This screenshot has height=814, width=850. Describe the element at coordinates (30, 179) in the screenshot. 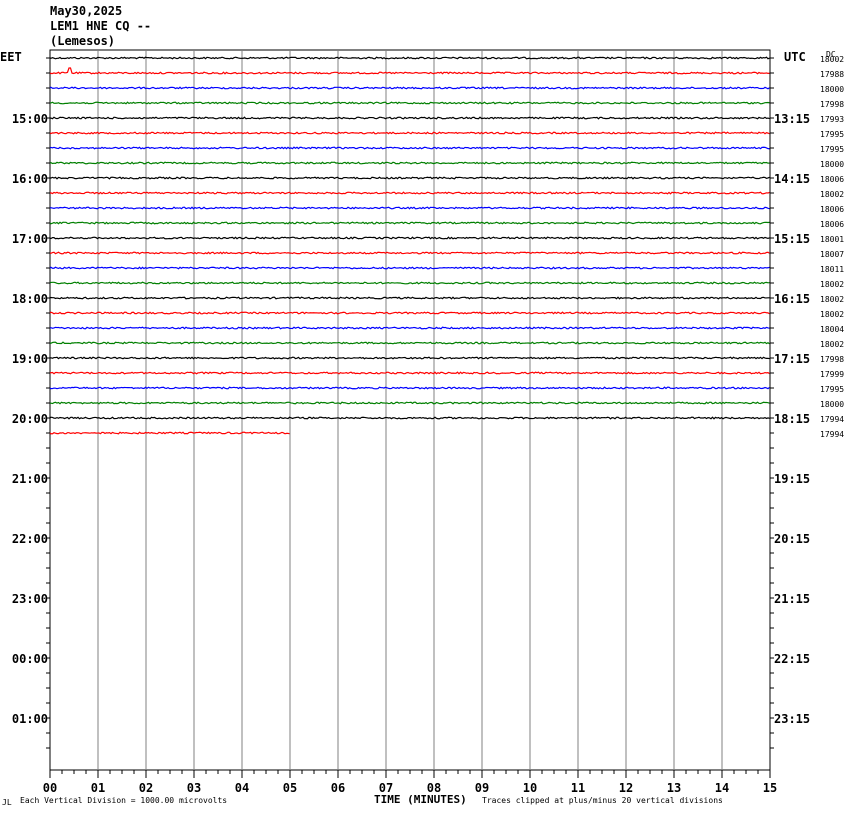

I see `left-time-label: 16:00` at that location.